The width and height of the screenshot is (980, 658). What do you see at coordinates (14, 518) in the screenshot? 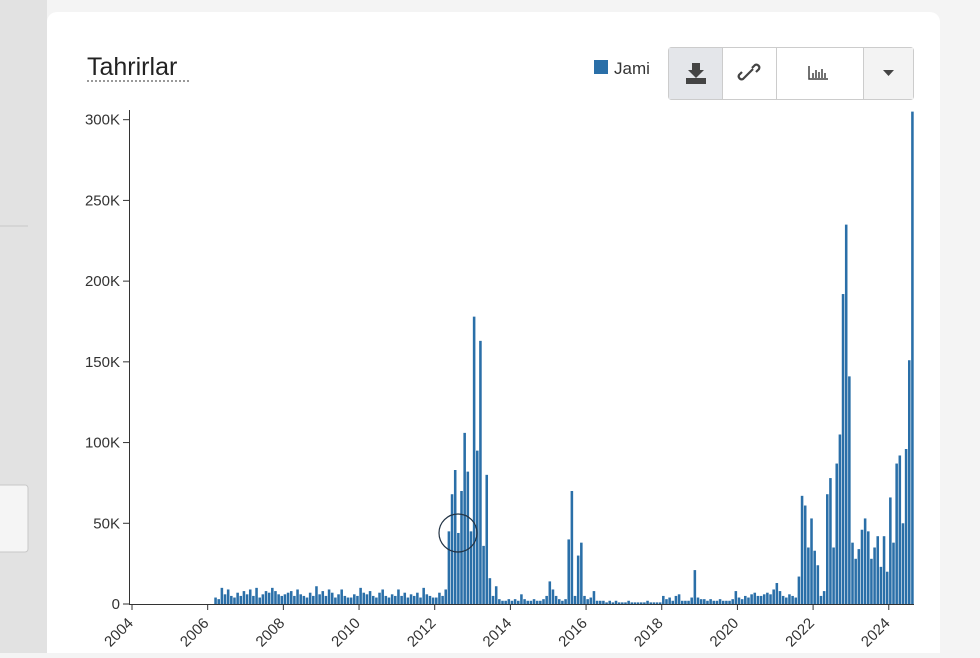
I see `sidebar-button` at bounding box center [14, 518].